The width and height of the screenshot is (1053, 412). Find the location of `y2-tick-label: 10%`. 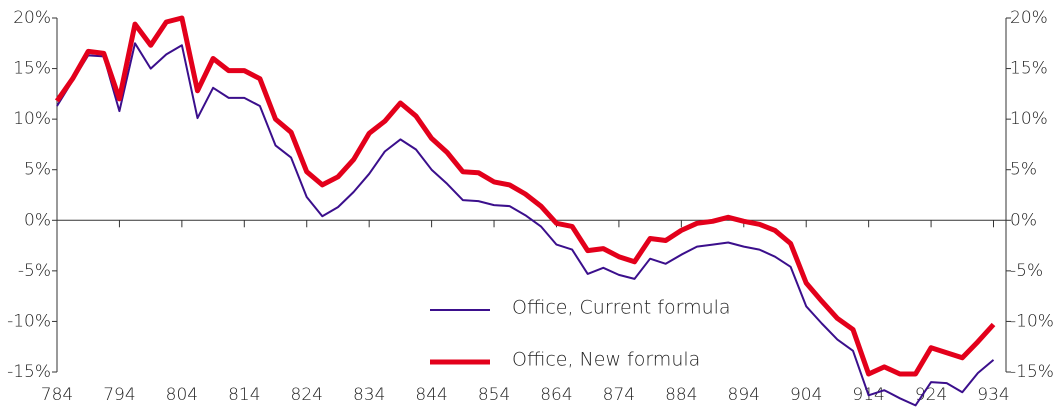

y2-tick-label: 10% is located at coordinates (1029, 119).